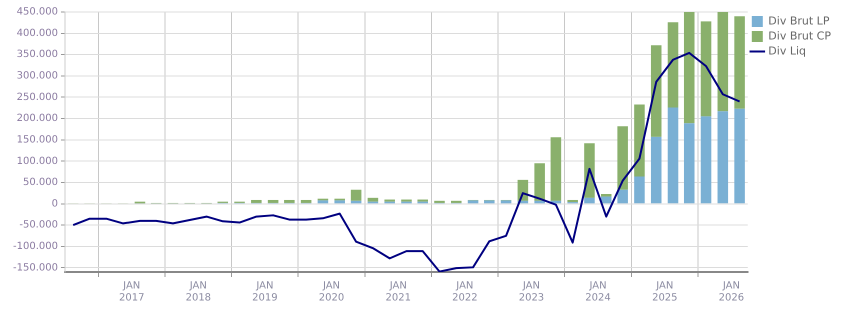  I want to click on y-tick-label: 350.000, so click(37, 54).